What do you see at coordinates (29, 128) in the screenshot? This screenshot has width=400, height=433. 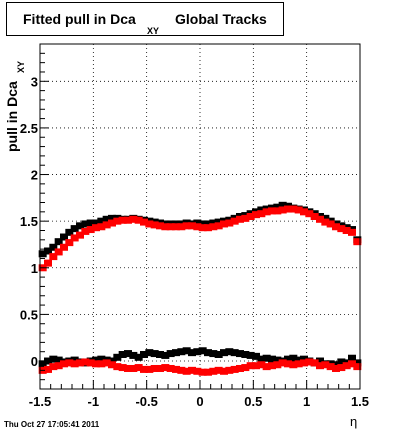 I see `y-tick-label: 2.5` at bounding box center [29, 128].